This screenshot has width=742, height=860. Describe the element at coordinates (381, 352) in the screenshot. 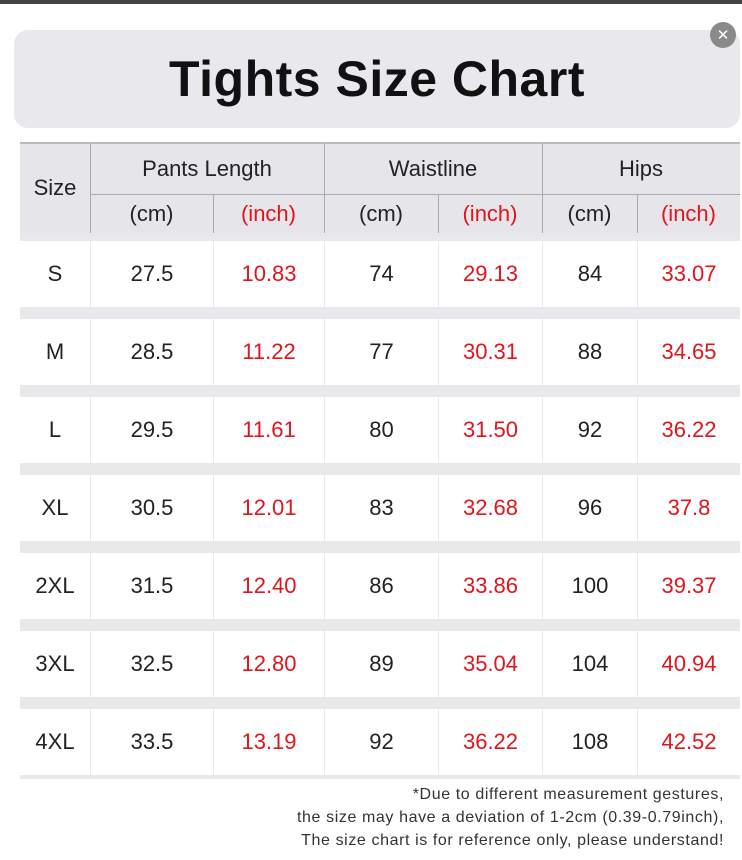

I see `measurement: 77` at that location.